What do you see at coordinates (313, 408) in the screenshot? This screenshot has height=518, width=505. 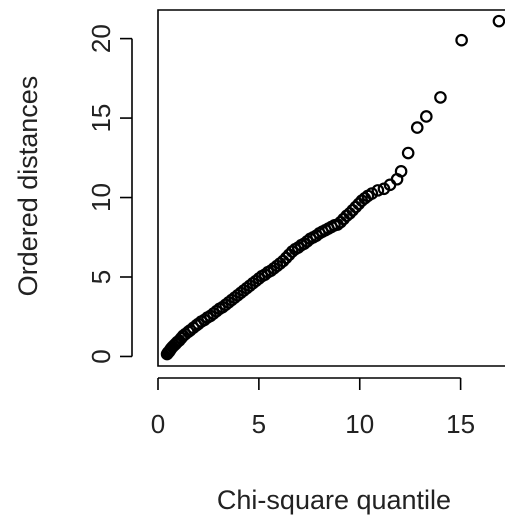 I see `x-axis: 0 5 10 15` at bounding box center [313, 408].